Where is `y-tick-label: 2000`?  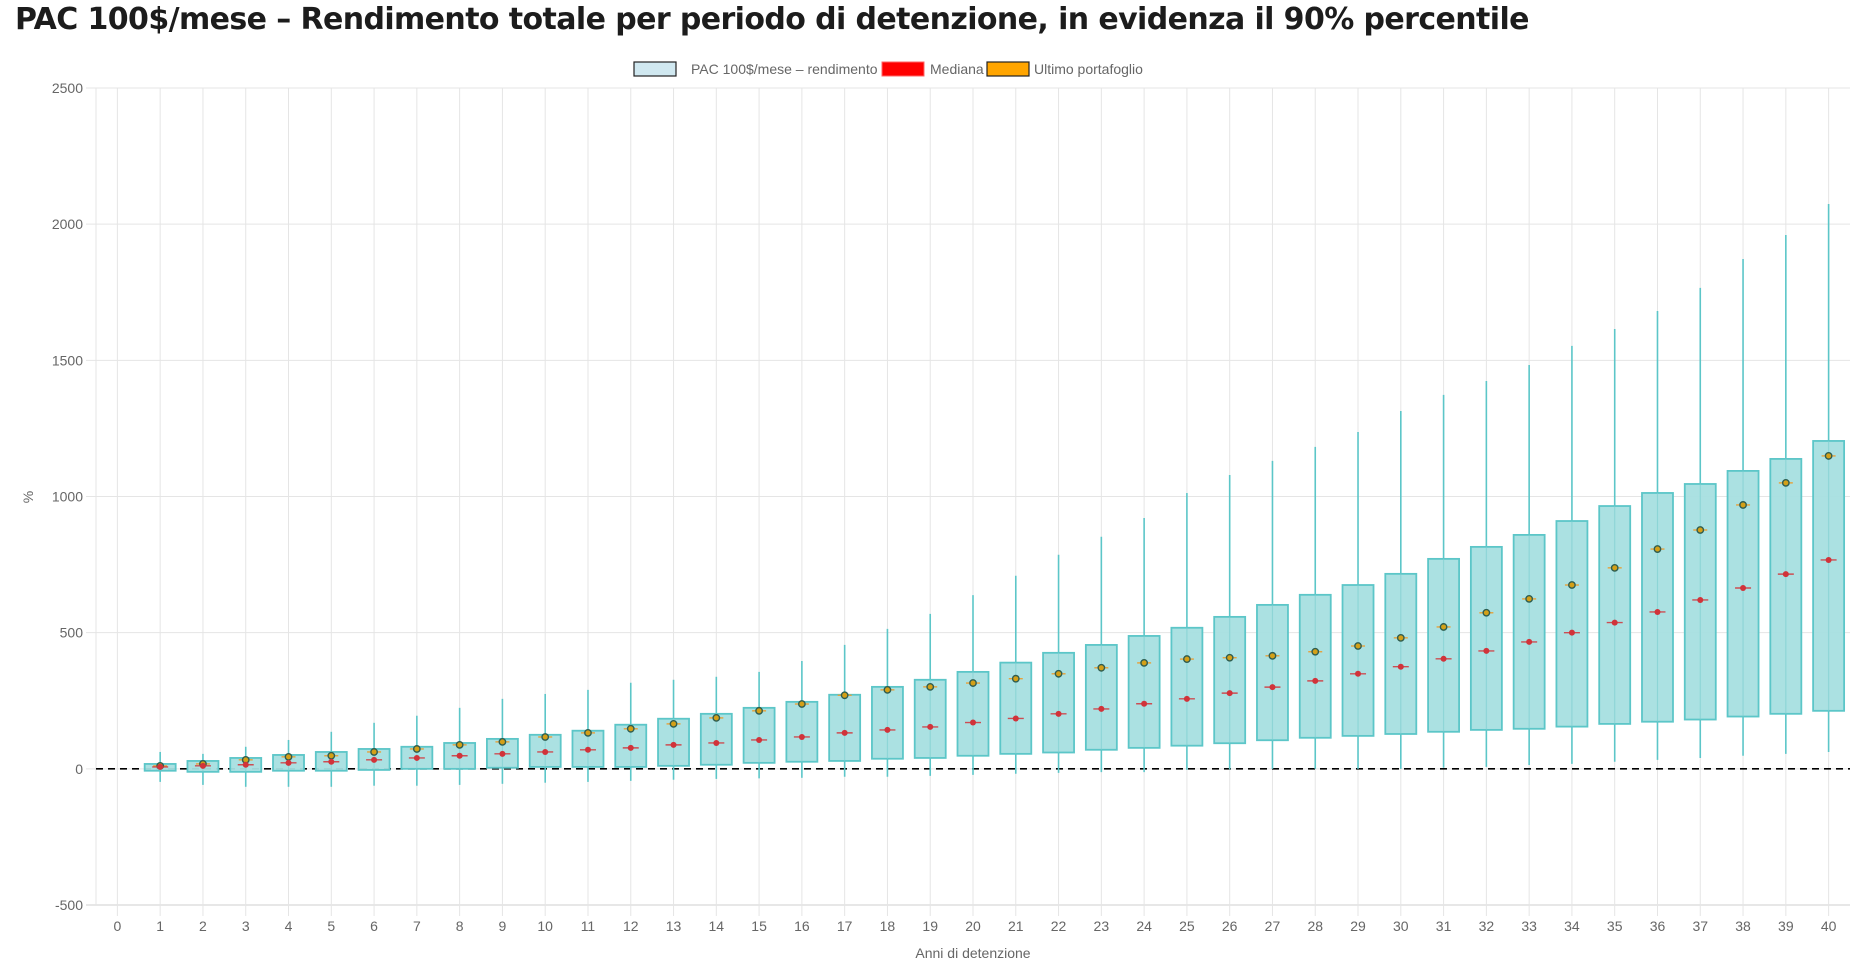 y-tick-label: 2000 is located at coordinates (67, 224).